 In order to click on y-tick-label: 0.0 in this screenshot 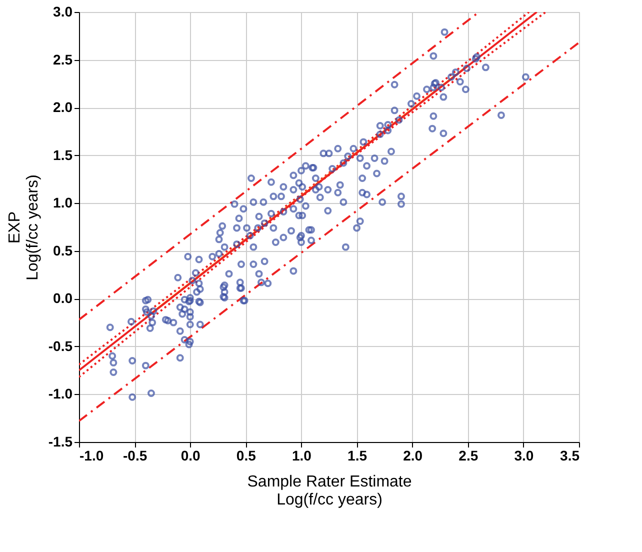, I will do `click(63, 298)`.